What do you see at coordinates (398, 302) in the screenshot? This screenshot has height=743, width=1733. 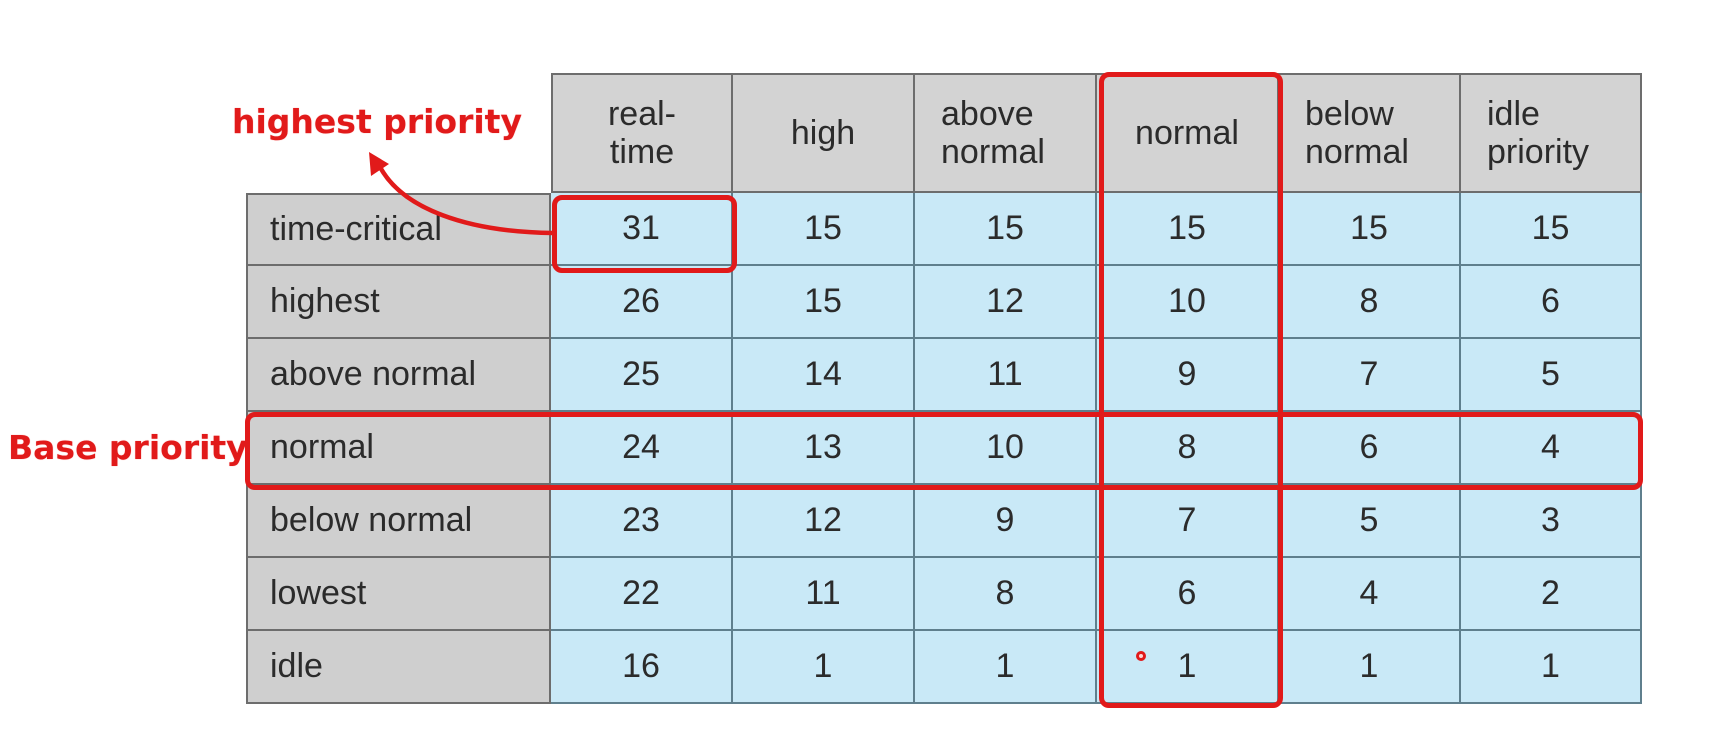 I see `row-header: highest` at bounding box center [398, 302].